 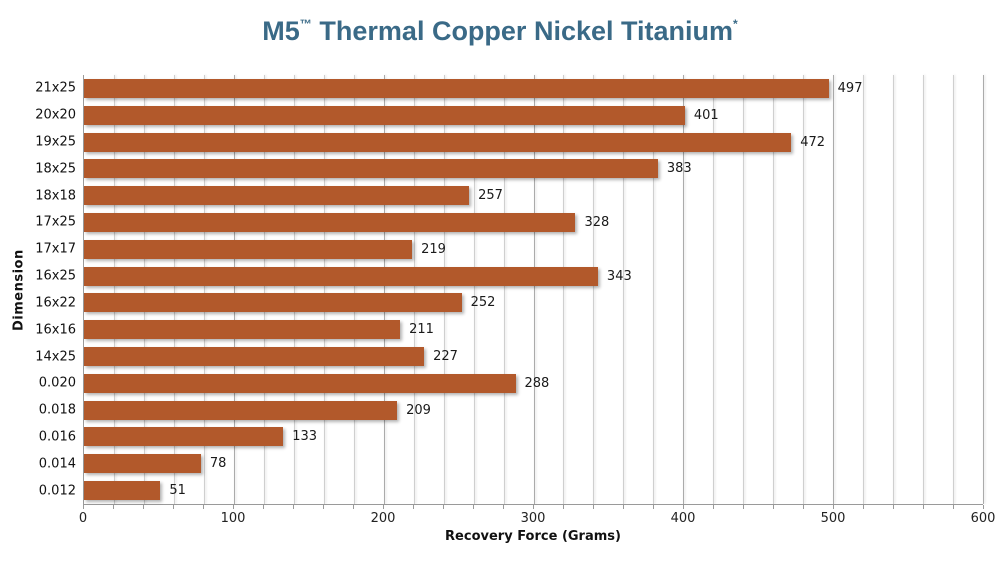 I want to click on trademark-symbol: ™, so click(x=305, y=24).